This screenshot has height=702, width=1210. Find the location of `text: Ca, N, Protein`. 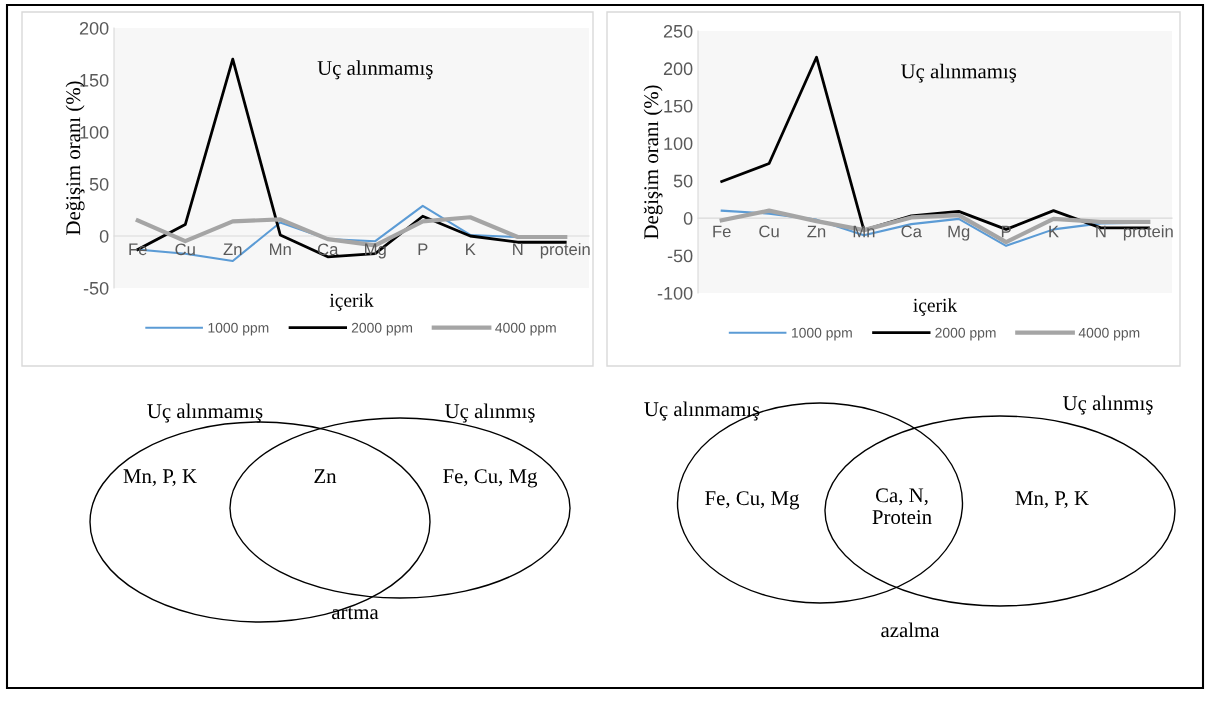

text: Ca, N, Protein is located at coordinates (902, 506).